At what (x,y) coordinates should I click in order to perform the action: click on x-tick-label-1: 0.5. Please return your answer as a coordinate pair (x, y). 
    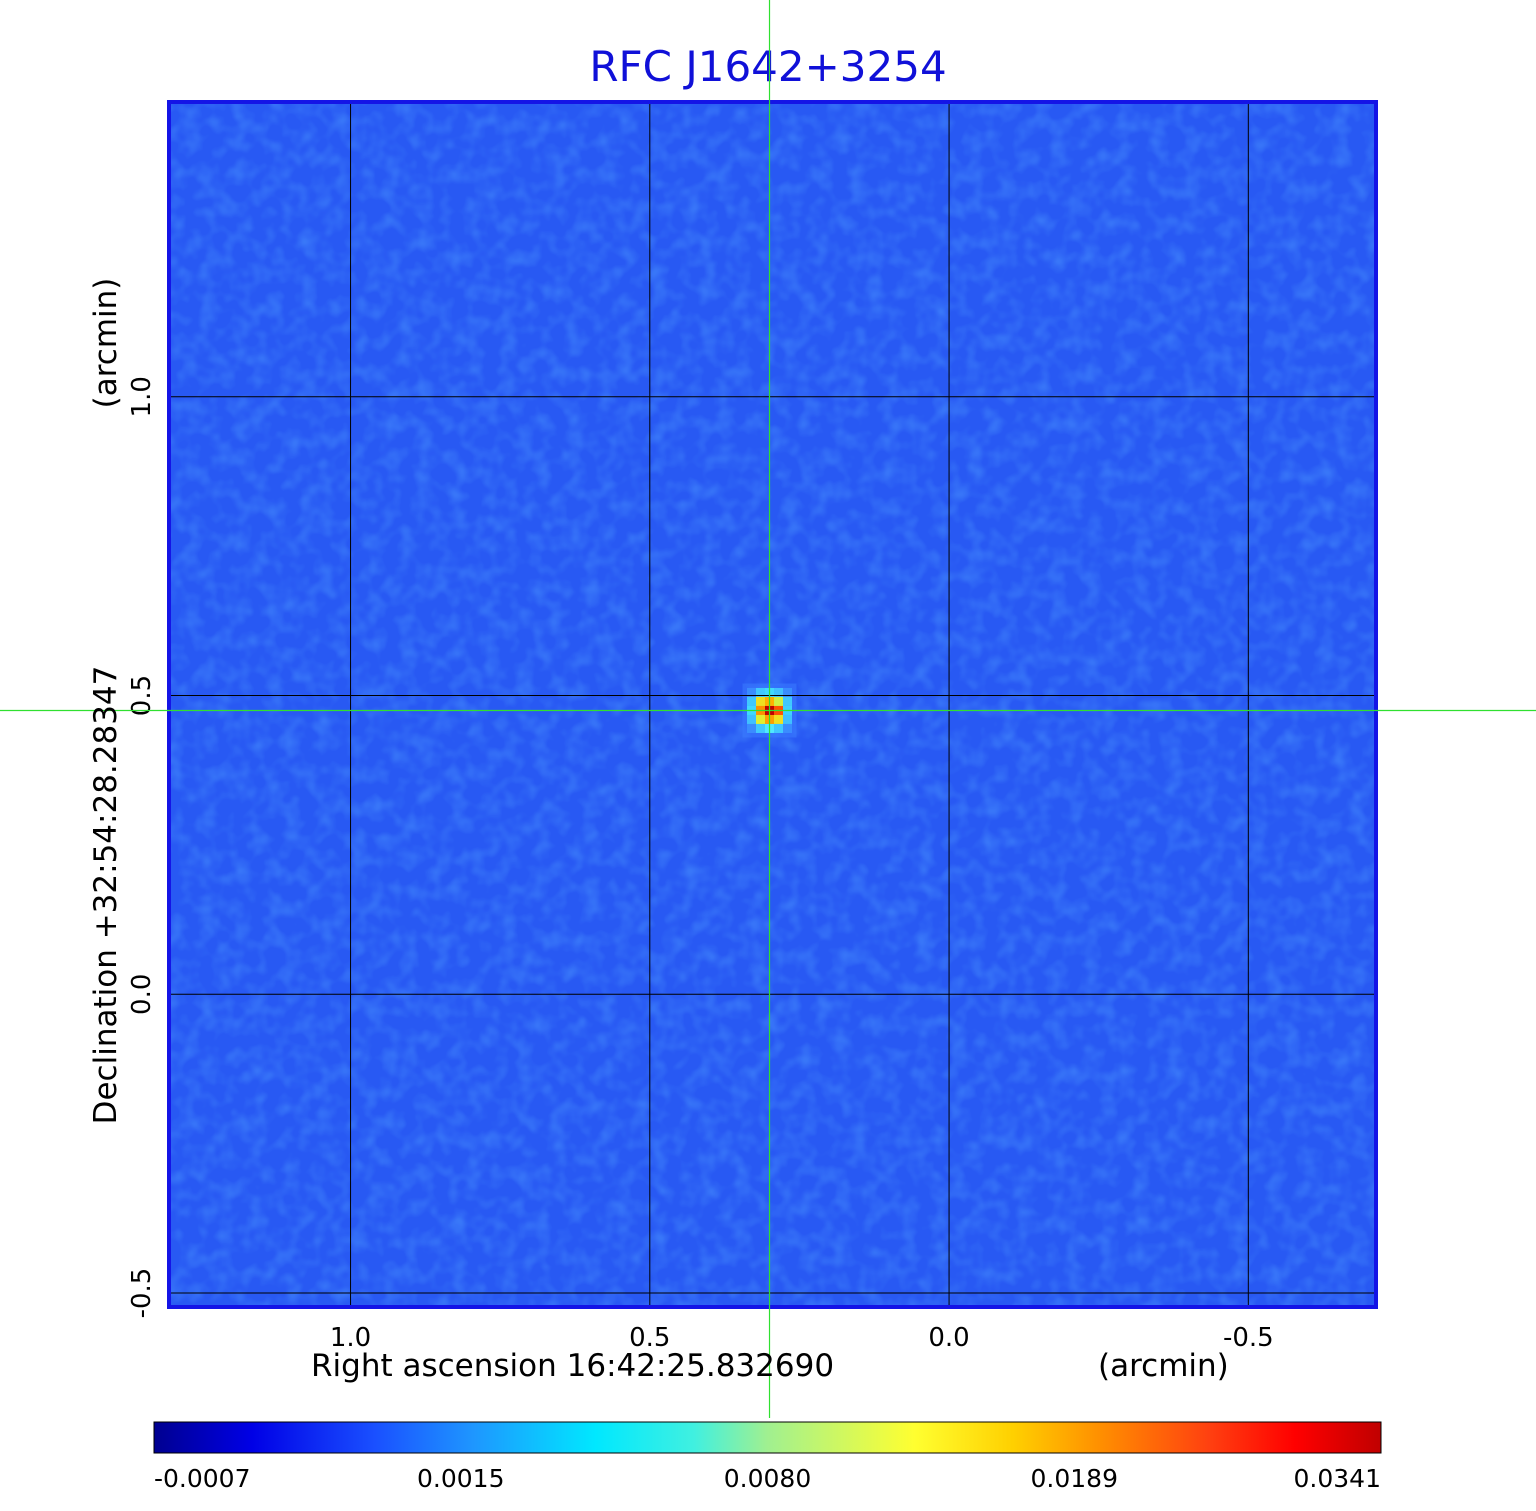
    Looking at the image, I should click on (649, 1338).